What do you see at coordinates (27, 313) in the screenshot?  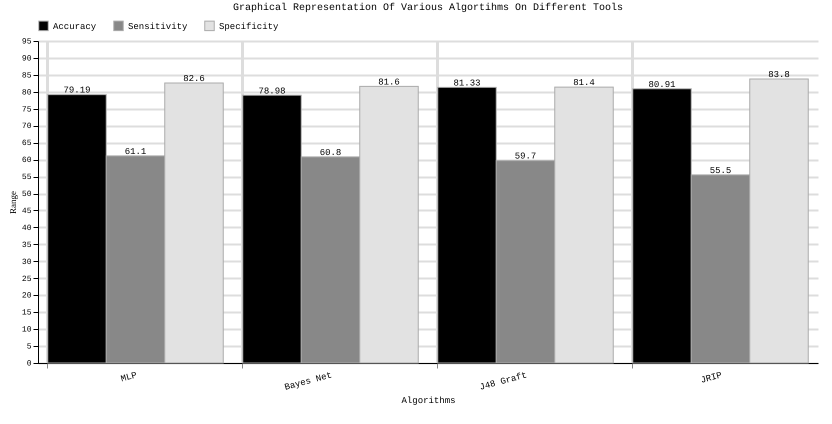 I see `y-tick-label: 15` at bounding box center [27, 313].